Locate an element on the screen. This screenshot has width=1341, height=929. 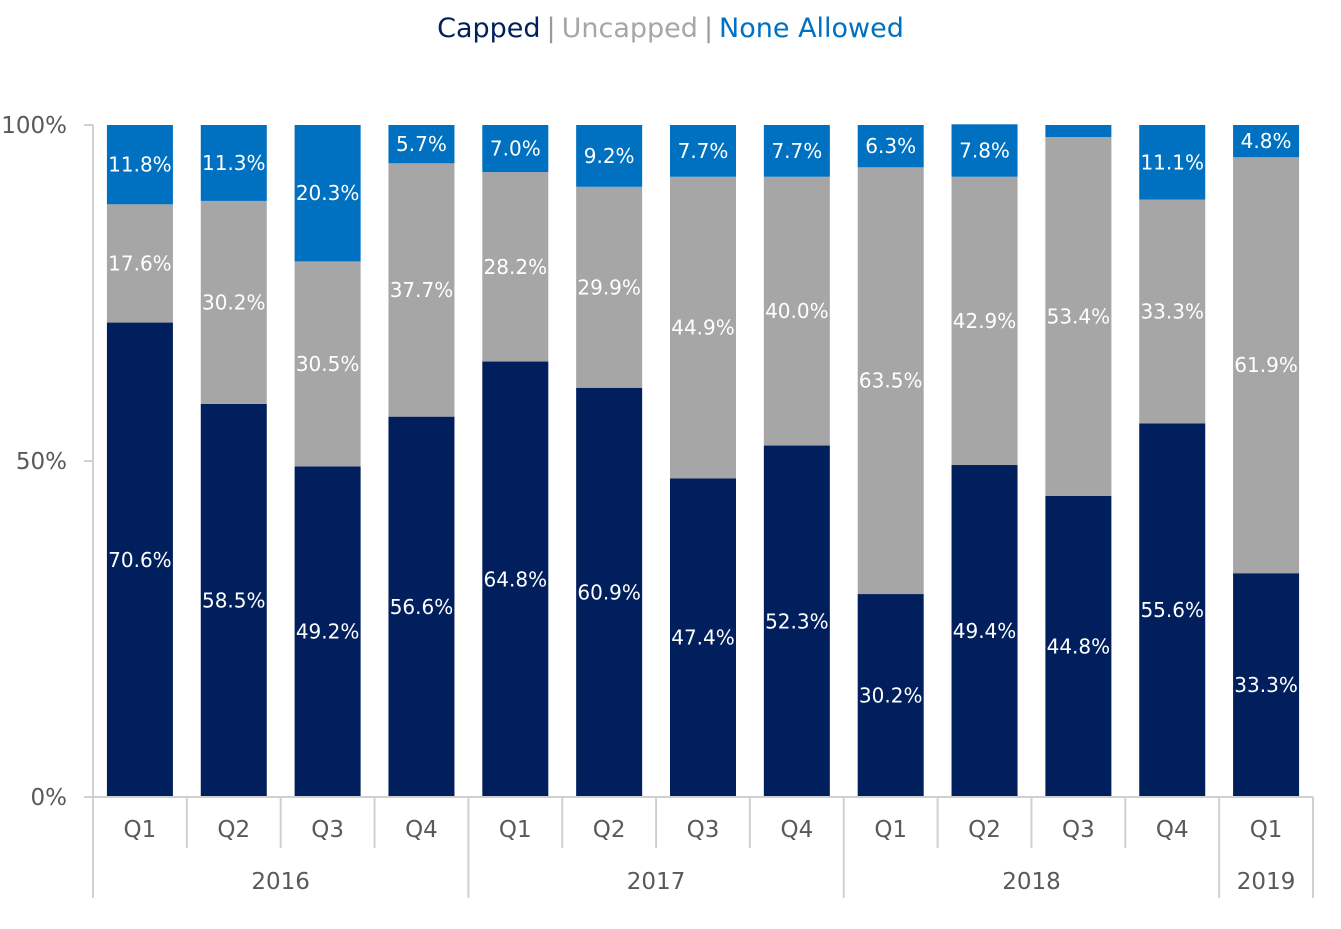
data-label: 44.8% is located at coordinates (1079, 646).